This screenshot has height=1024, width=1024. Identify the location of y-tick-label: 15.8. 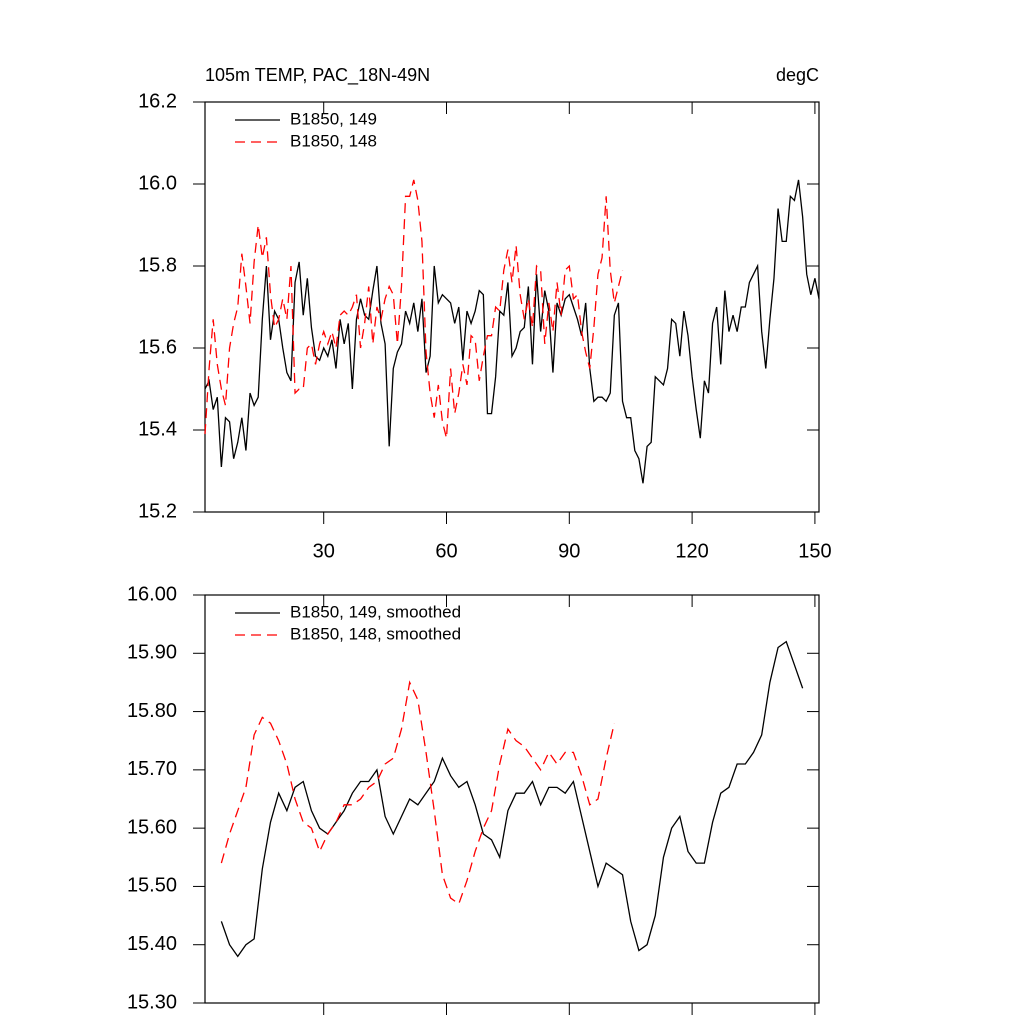
(157, 265).